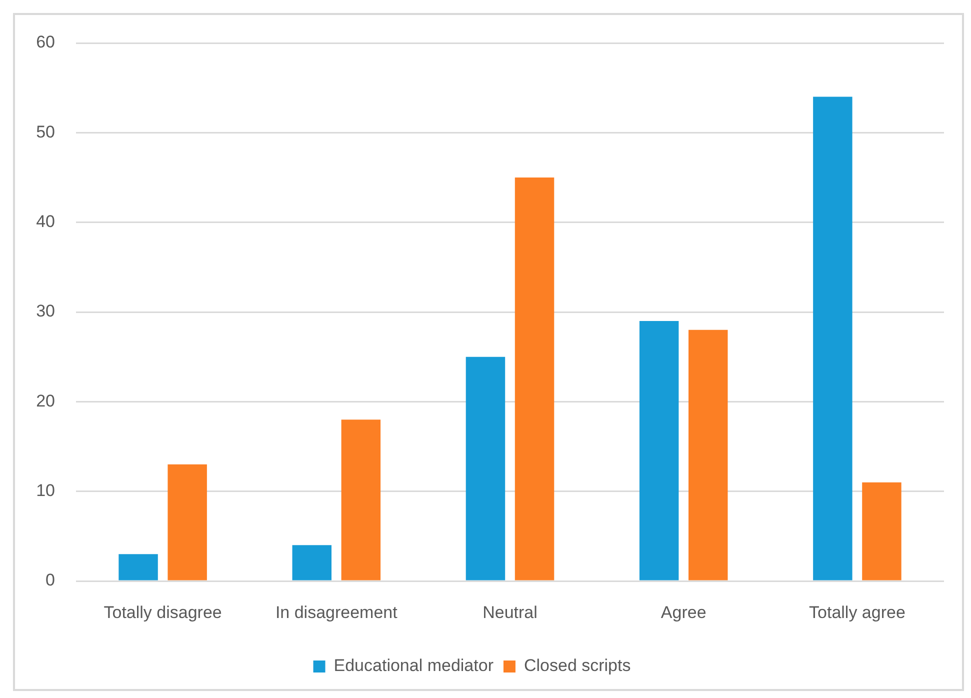  What do you see at coordinates (45, 132) in the screenshot?
I see `y-tick-label: 50` at bounding box center [45, 132].